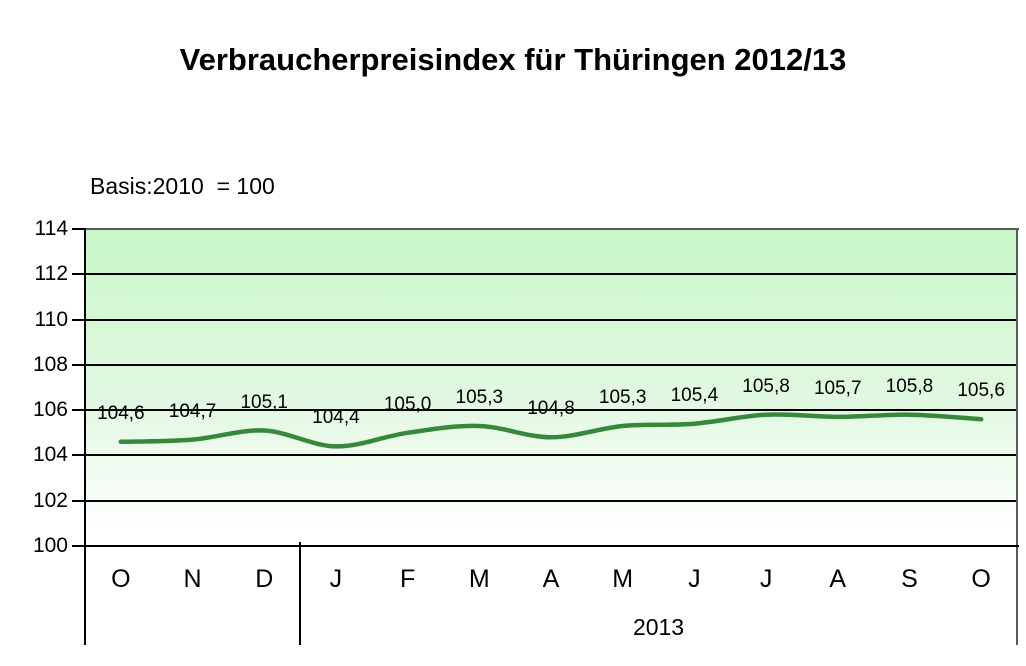 The height and width of the screenshot is (666, 1026). Describe the element at coordinates (85, 436) in the screenshot. I see `y-axis-line` at that location.